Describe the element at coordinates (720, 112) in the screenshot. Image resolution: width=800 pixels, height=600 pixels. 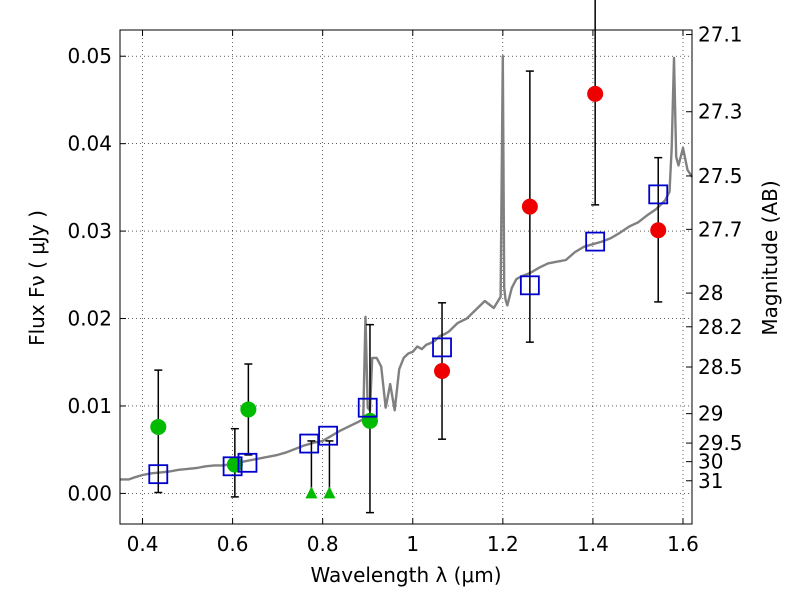
I see `right-tick-label: 27.3` at that location.